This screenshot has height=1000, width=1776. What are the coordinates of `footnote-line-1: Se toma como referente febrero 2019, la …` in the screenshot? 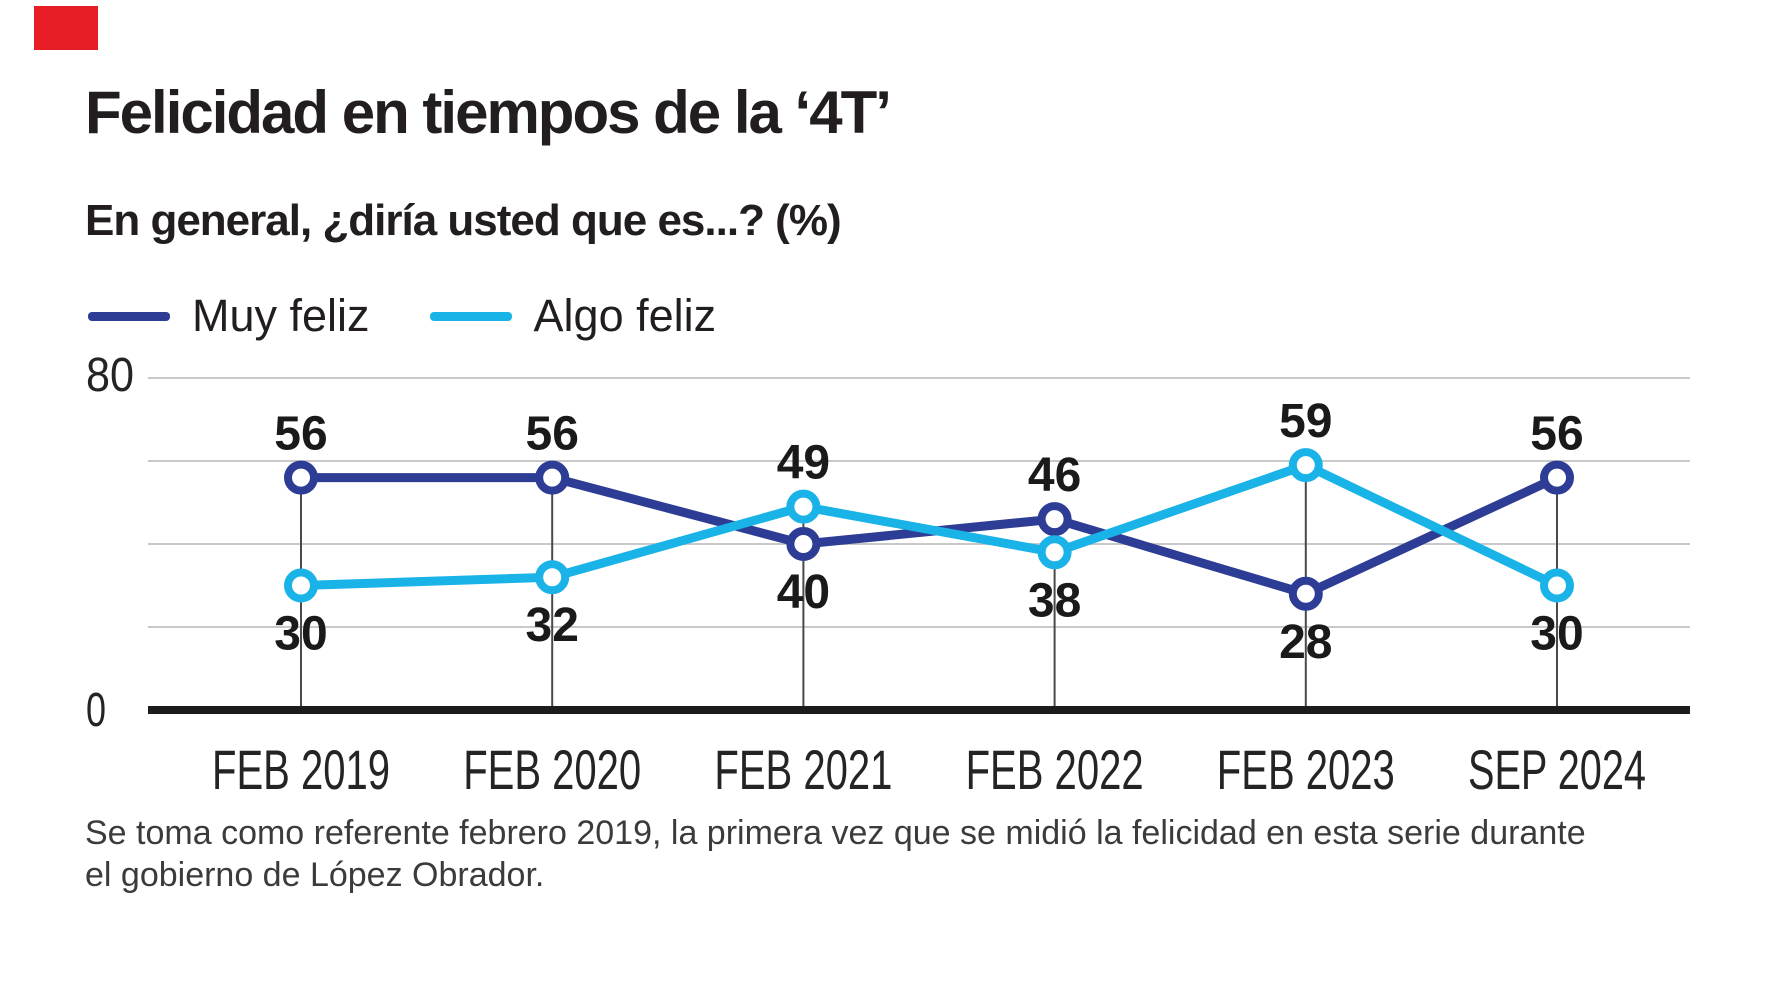 It's located at (835, 833).